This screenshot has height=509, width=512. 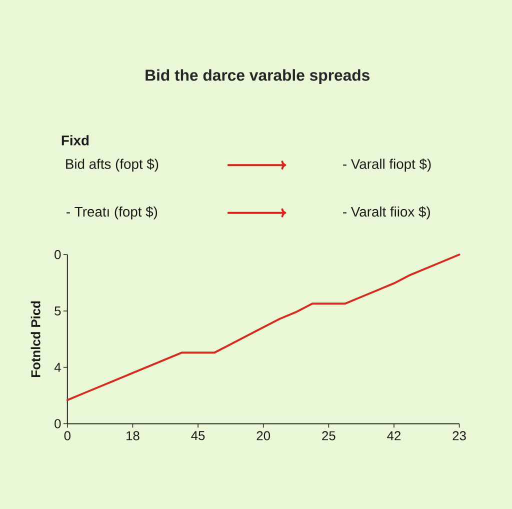 What do you see at coordinates (329, 435) in the screenshot?
I see `x-tick-label: 25` at bounding box center [329, 435].